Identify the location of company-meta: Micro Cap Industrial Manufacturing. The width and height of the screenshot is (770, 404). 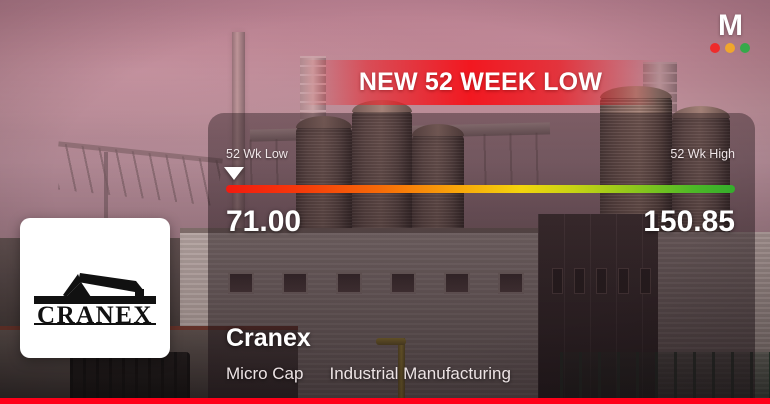
(368, 373).